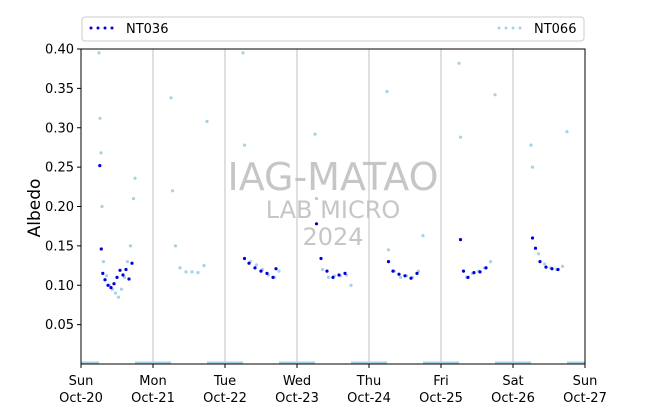  I want to click on legend-box, so click(333, 29).